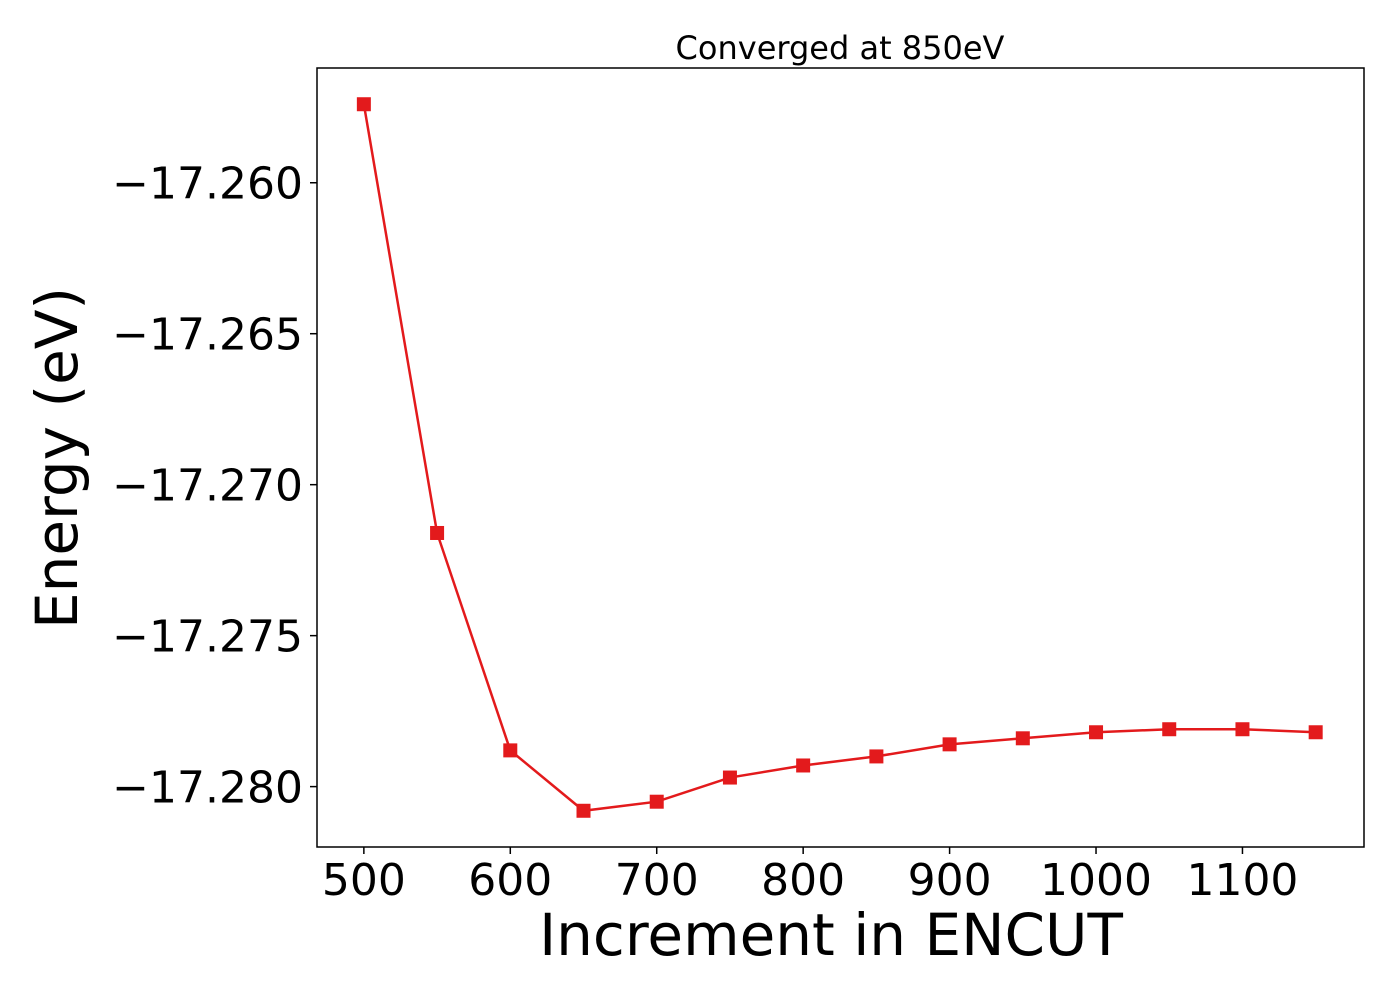 The width and height of the screenshot is (1400, 1000). Describe the element at coordinates (657, 880) in the screenshot. I see `x-tick-label-700: 700` at that location.